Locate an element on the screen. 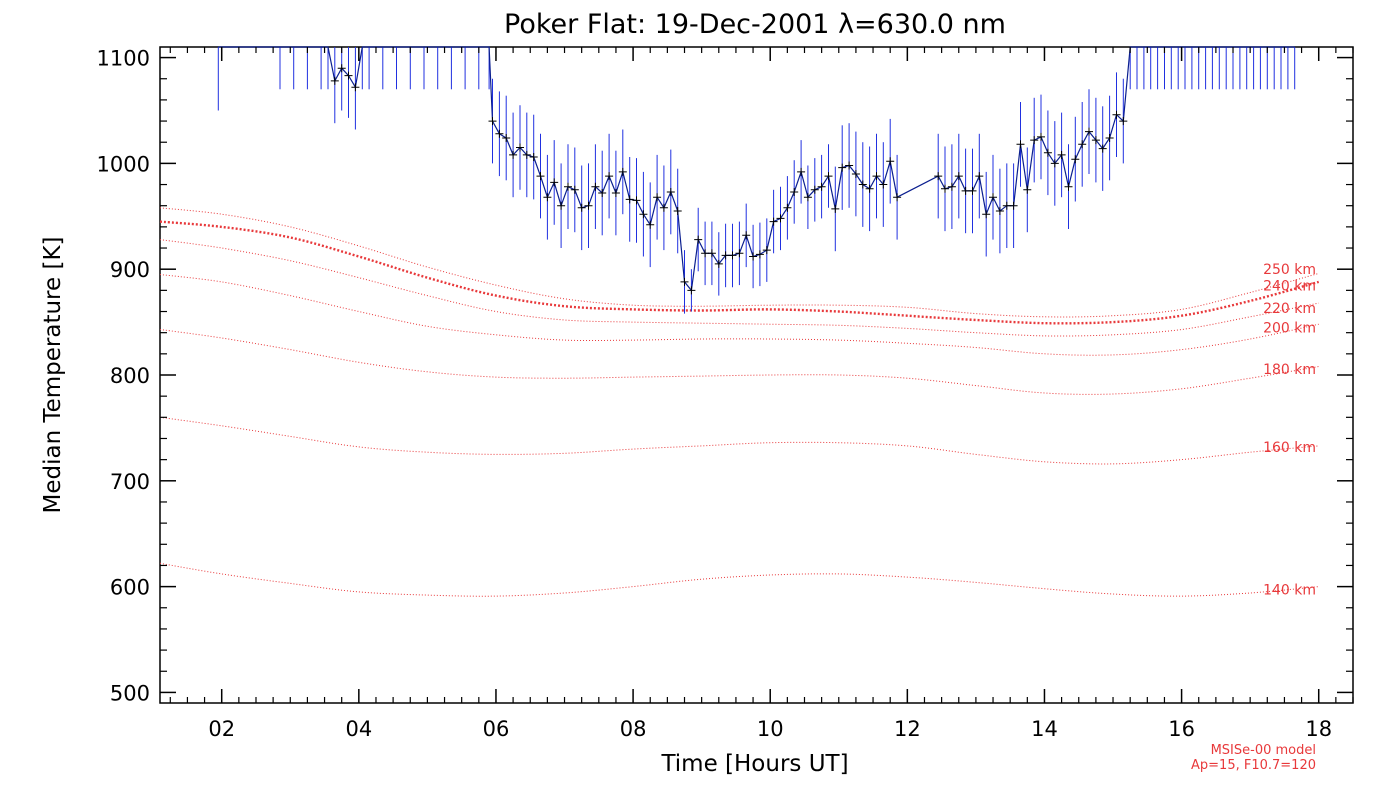  model-curve-220km is located at coordinates (739, 288).